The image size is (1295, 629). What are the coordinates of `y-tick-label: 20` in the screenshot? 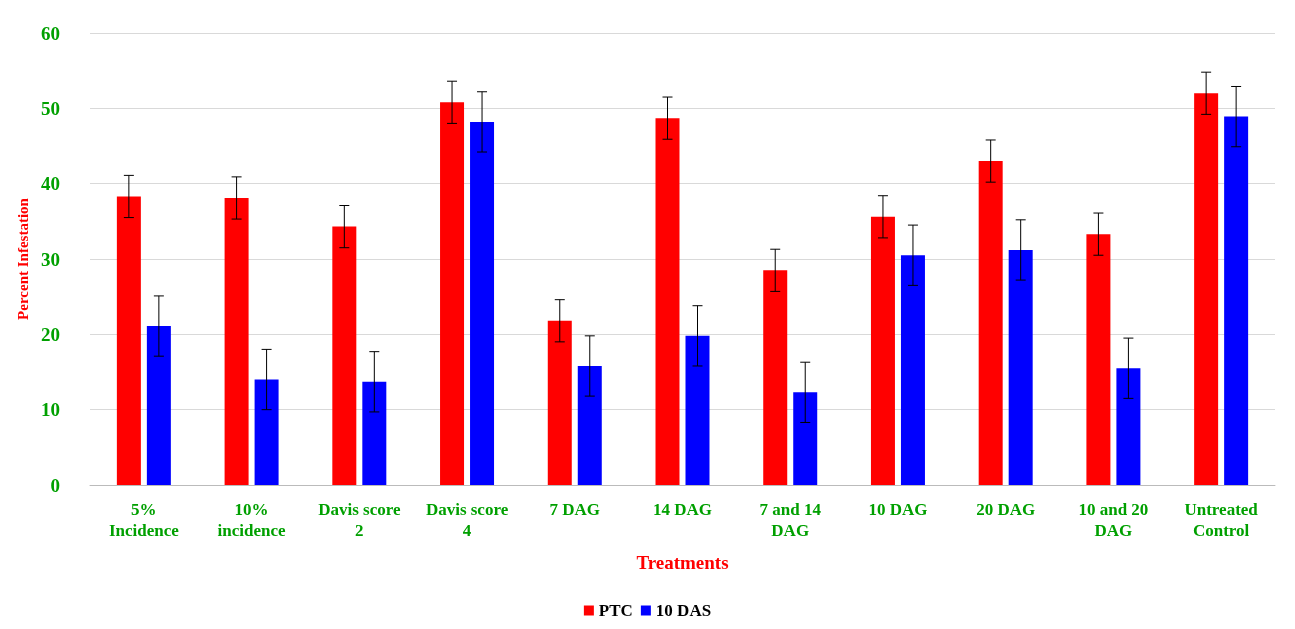 It's located at (50, 334).